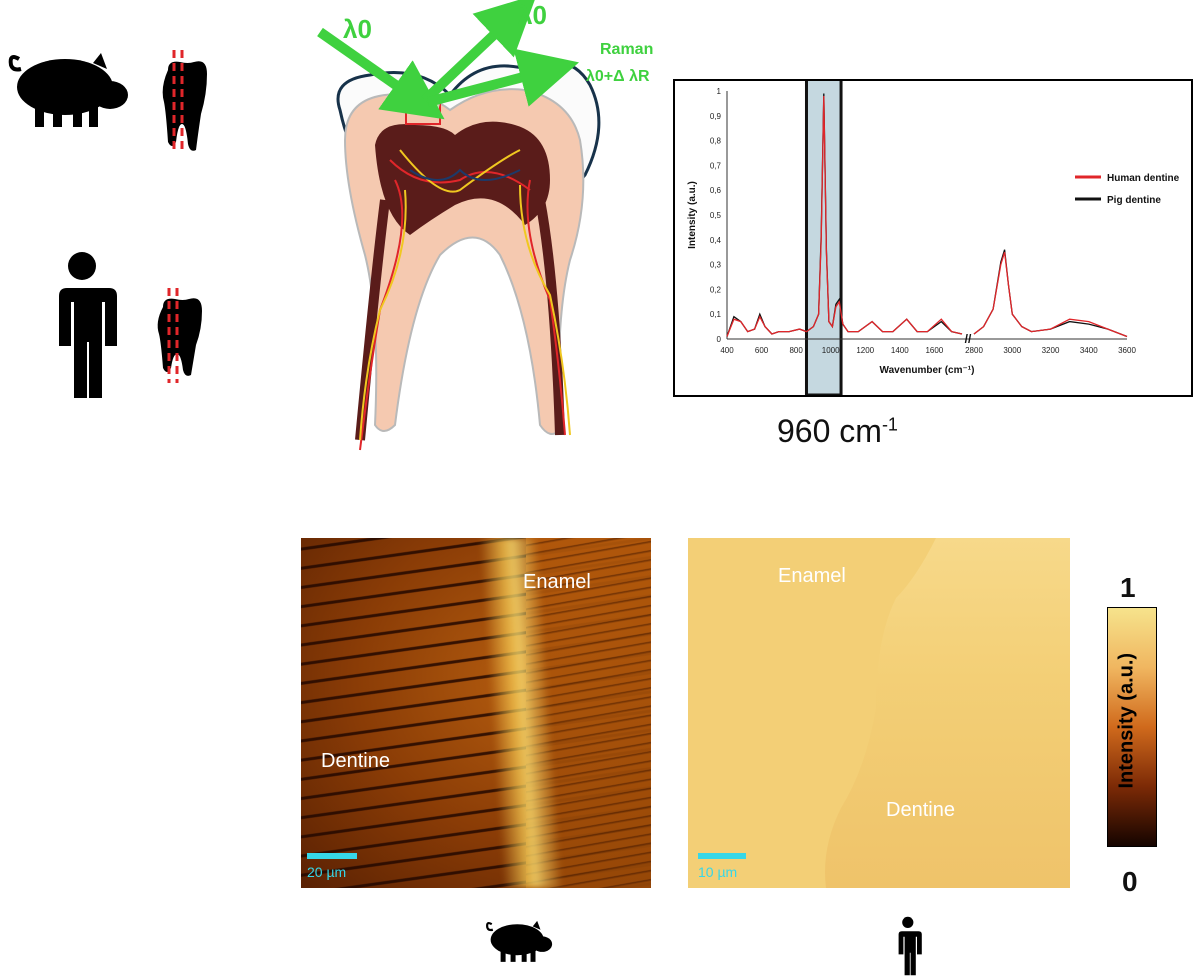 The image size is (1200, 978). I want to click on band-caption-text: 960 cm, so click(829, 431).